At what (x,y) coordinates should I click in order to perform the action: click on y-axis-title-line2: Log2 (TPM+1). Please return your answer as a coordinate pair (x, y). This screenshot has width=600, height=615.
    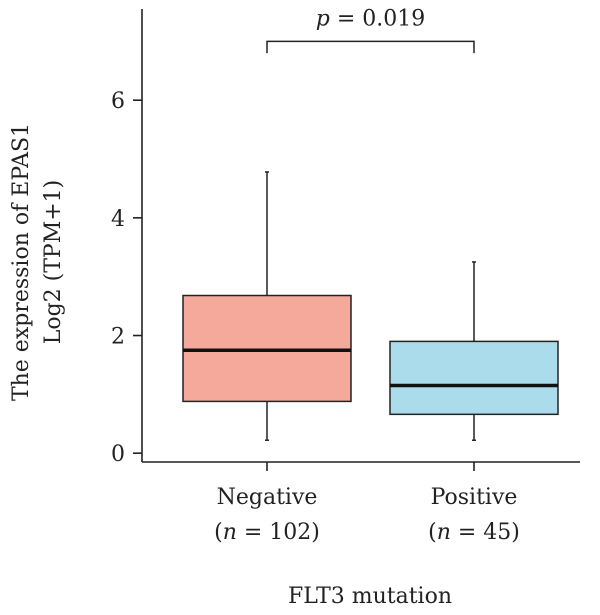
    Looking at the image, I should click on (53, 262).